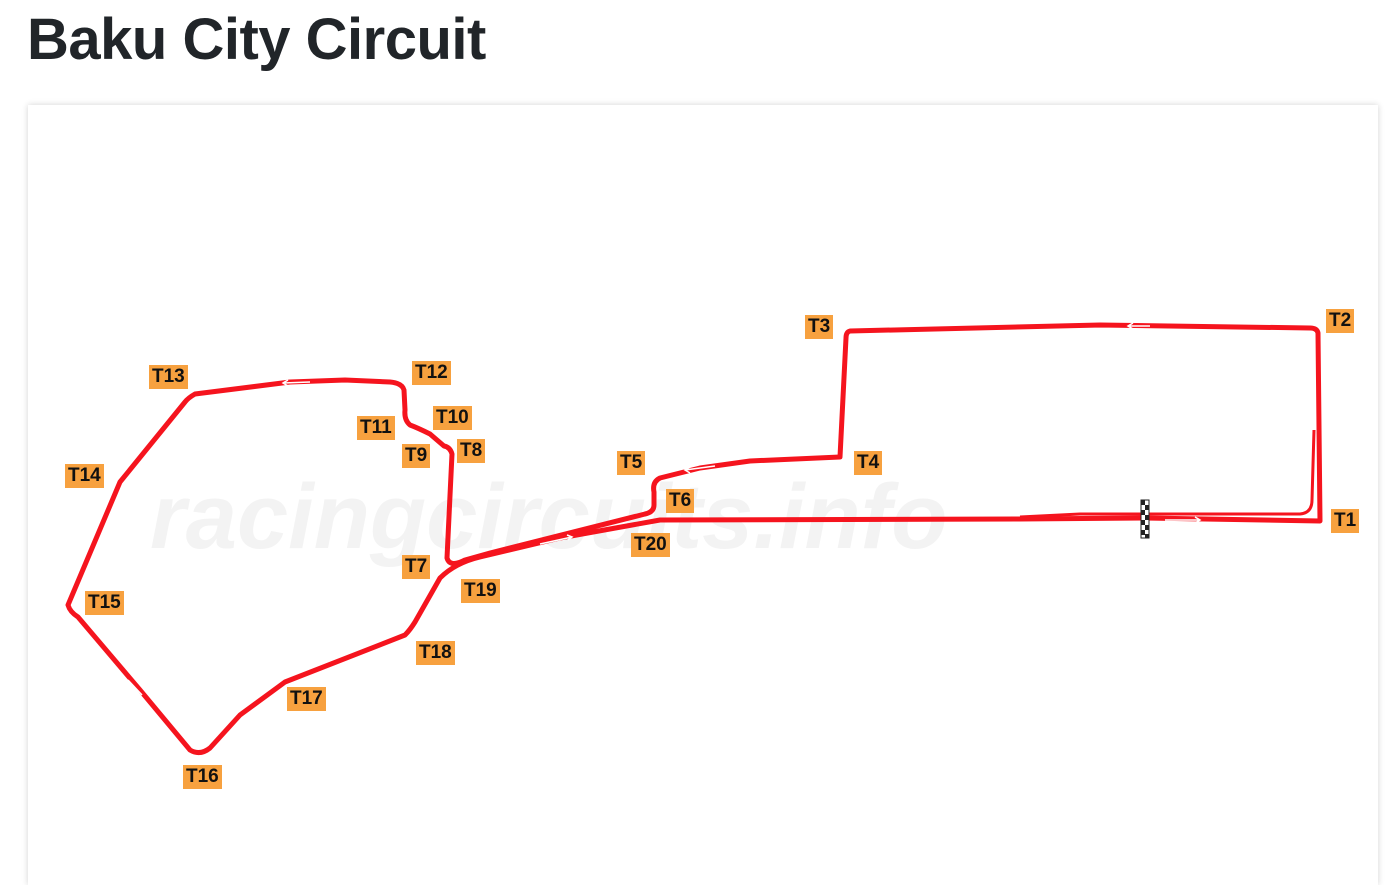 The width and height of the screenshot is (1396, 885). I want to click on turn-label-t3: T3, so click(819, 327).